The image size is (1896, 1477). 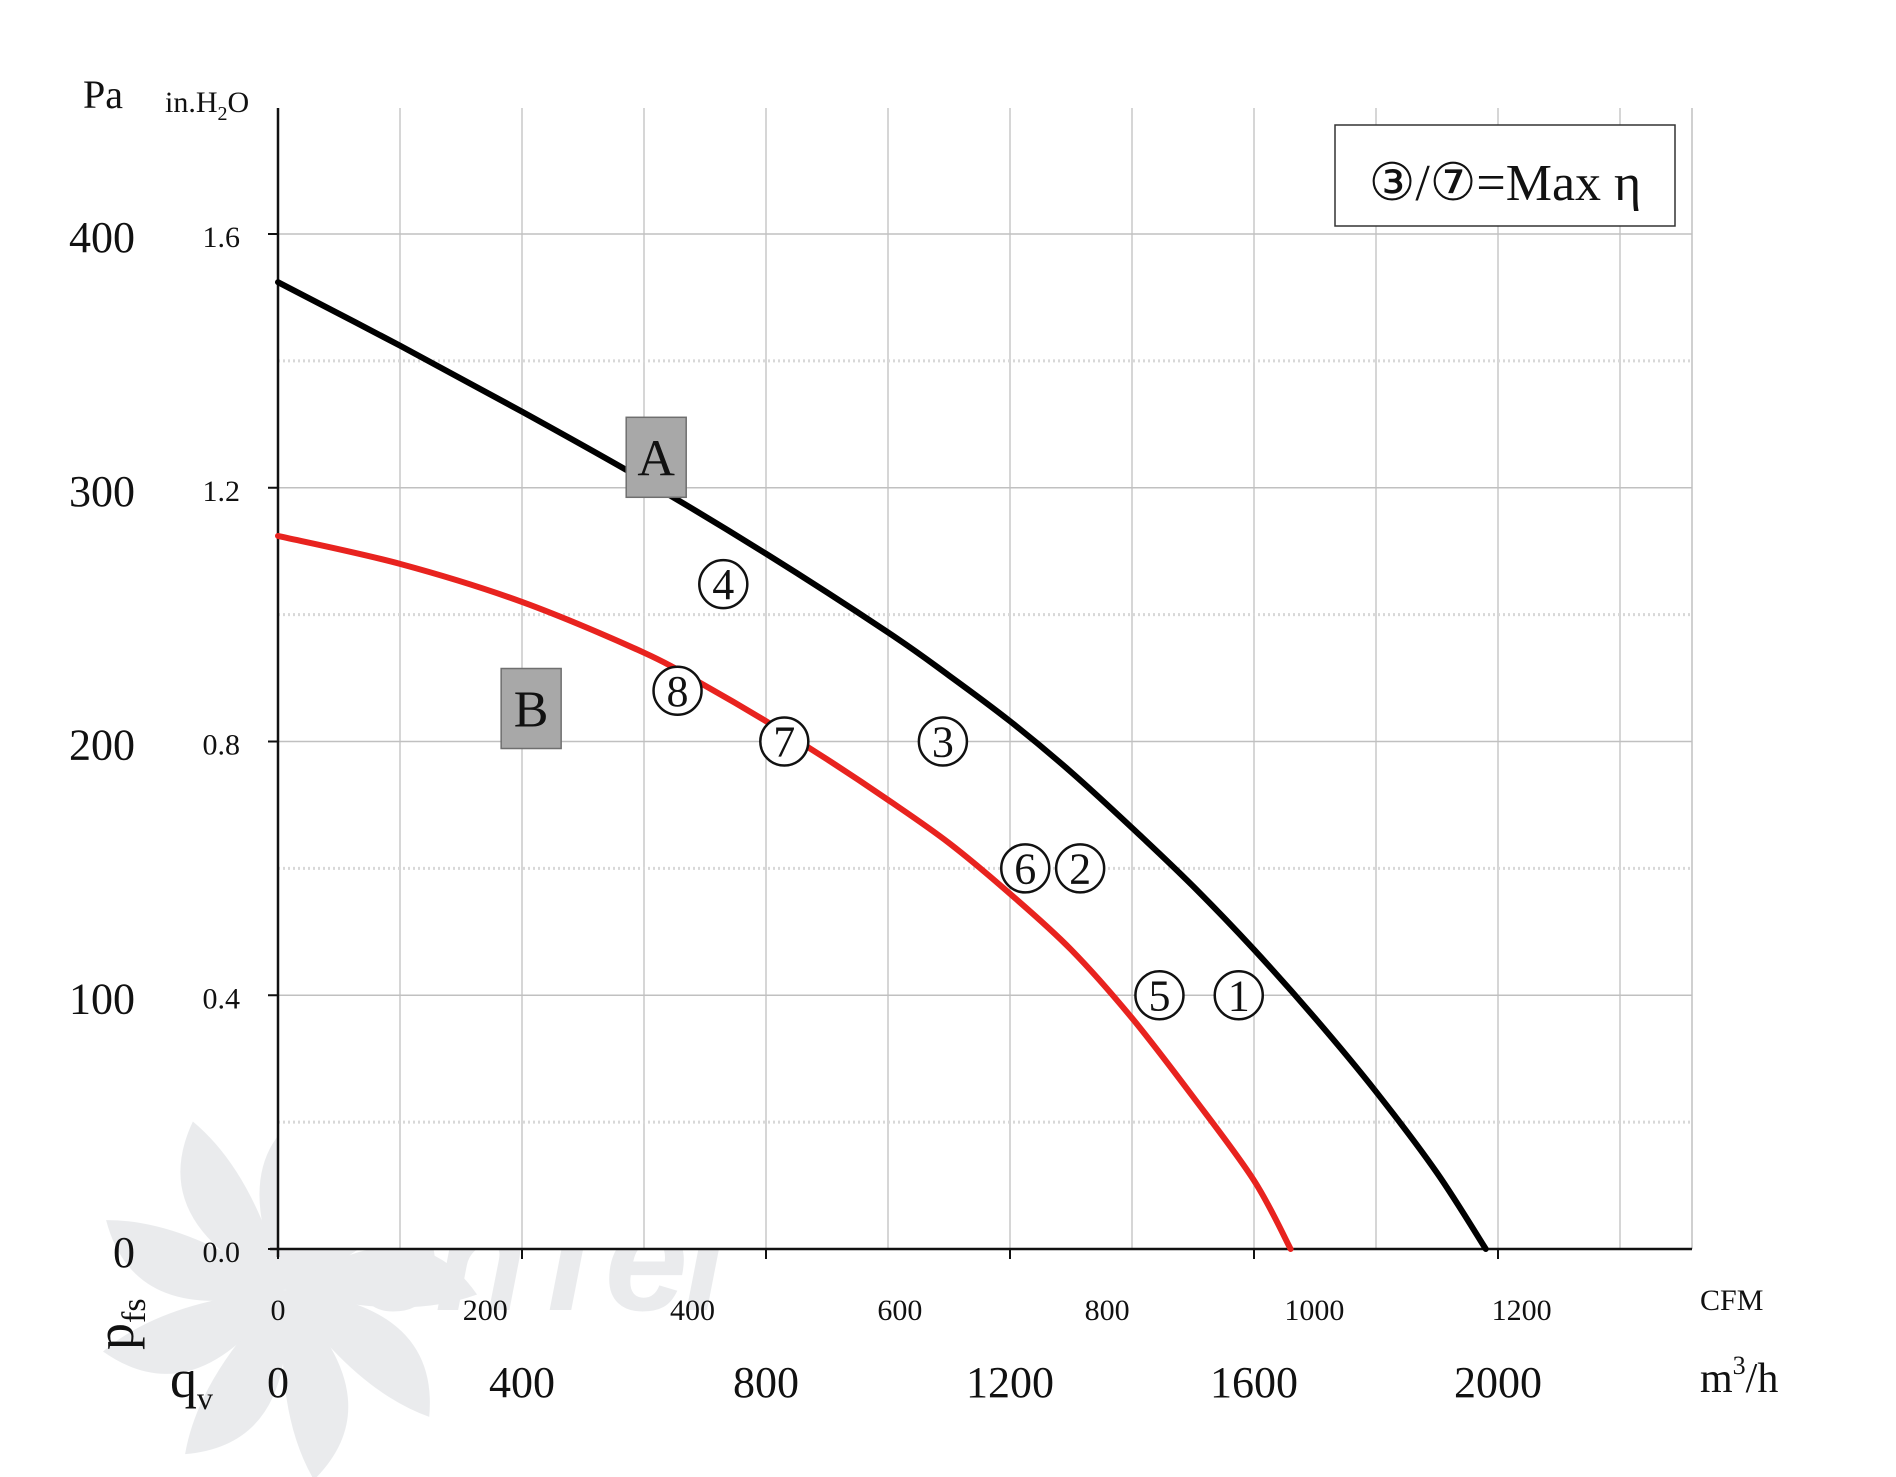 I want to click on marker-label: 7, so click(x=784, y=742).